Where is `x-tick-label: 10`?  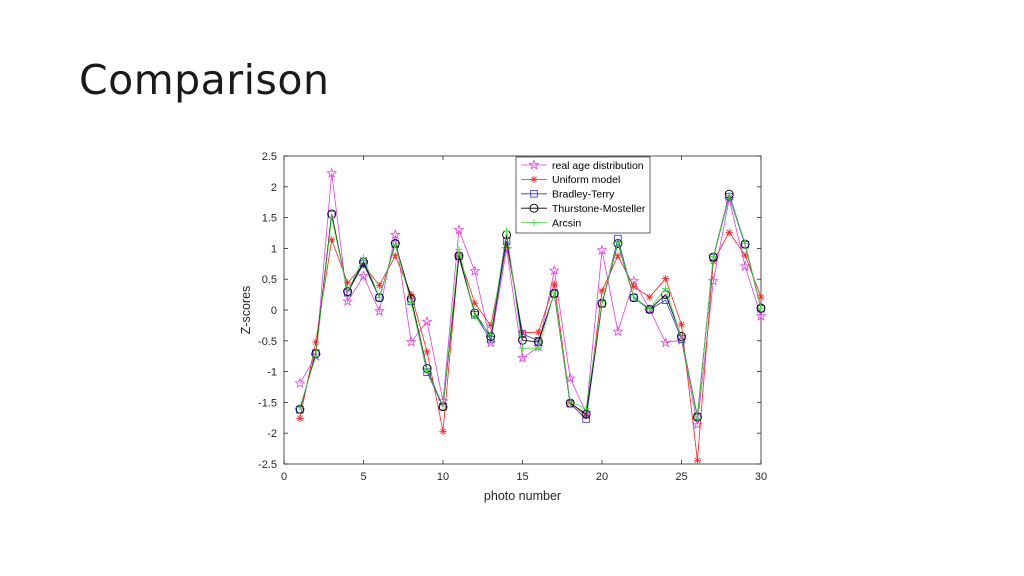 x-tick-label: 10 is located at coordinates (443, 477).